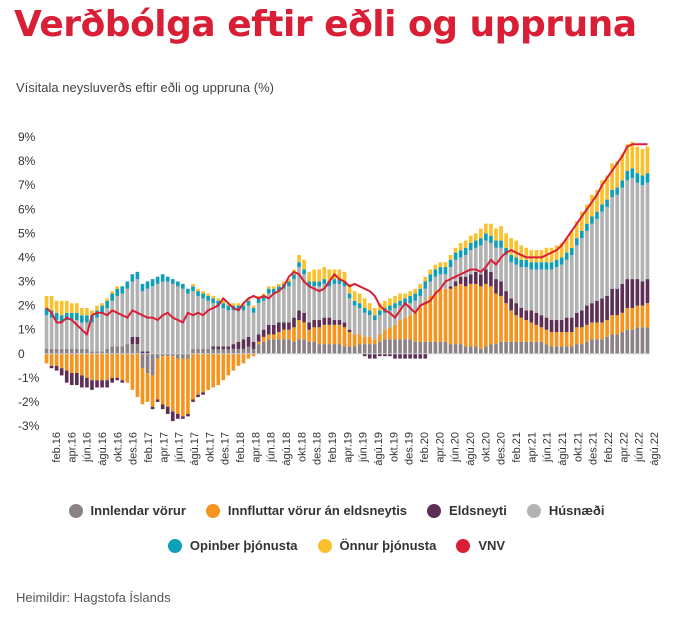  I want to click on x-tick-label: ágú.21, so click(563, 449).